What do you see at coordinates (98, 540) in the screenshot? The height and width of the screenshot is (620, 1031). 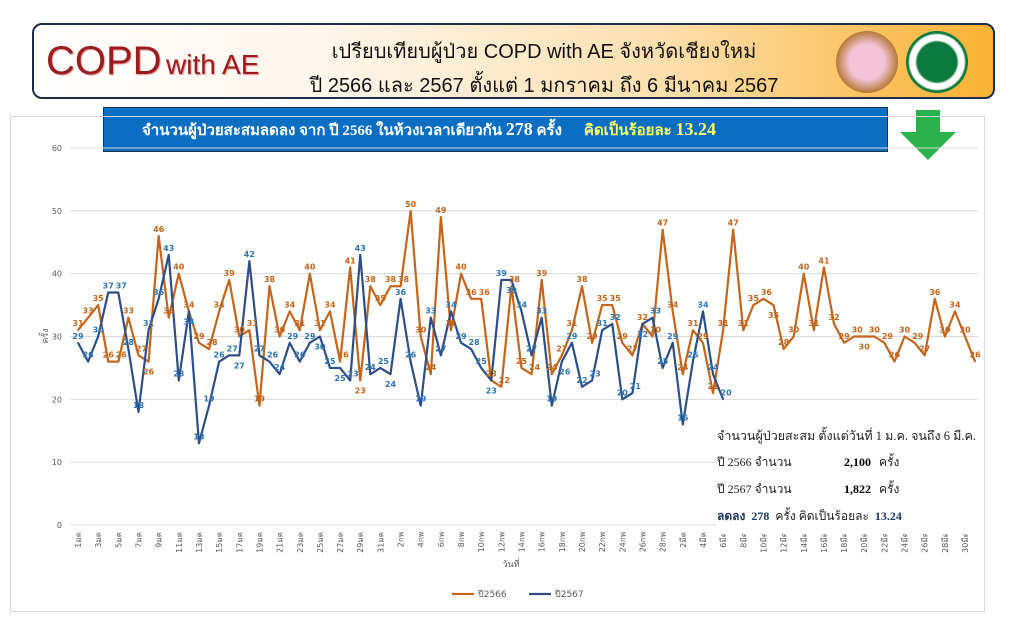 I see `x-tick-label: 3มค` at bounding box center [98, 540].